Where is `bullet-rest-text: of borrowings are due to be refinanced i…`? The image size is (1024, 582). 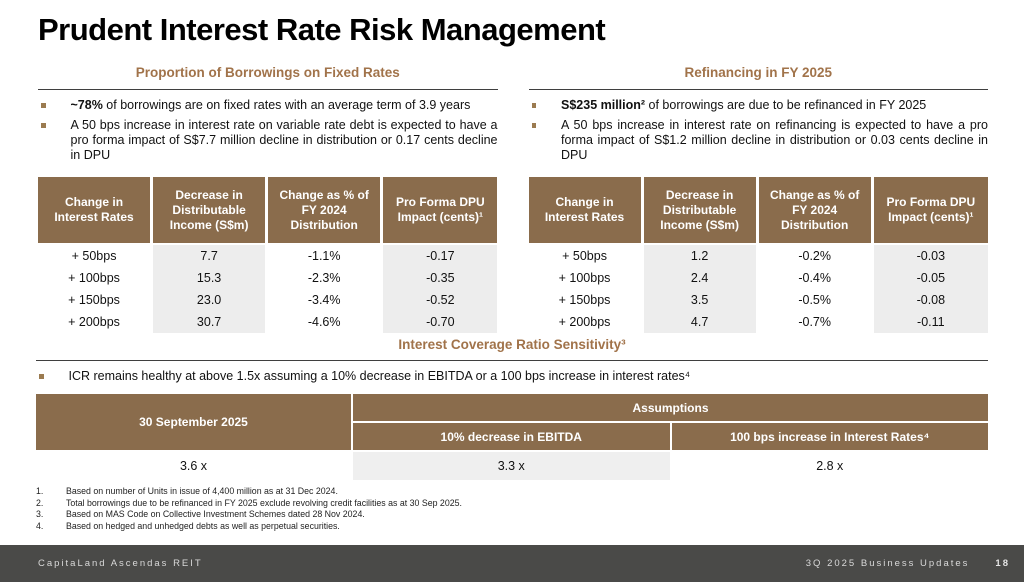 bullet-rest-text: of borrowings are due to be refinanced i… is located at coordinates (786, 105).